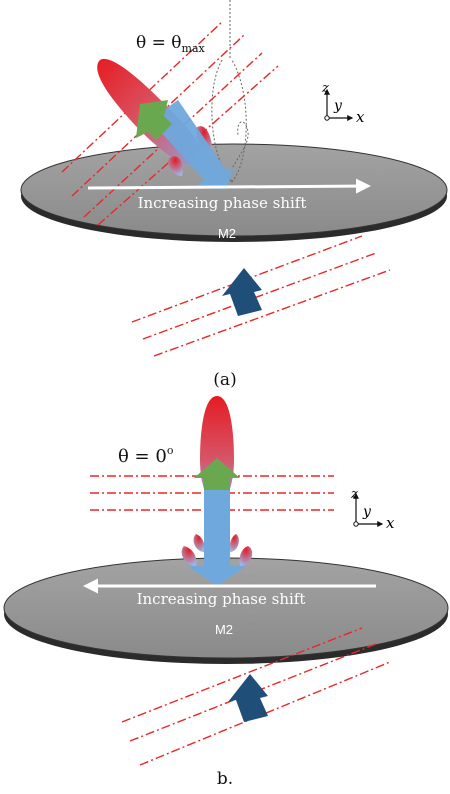 This screenshot has width=450, height=794. Describe the element at coordinates (222, 203) in the screenshot. I see `phase-shift-label-a: Increasing phase shift` at that location.